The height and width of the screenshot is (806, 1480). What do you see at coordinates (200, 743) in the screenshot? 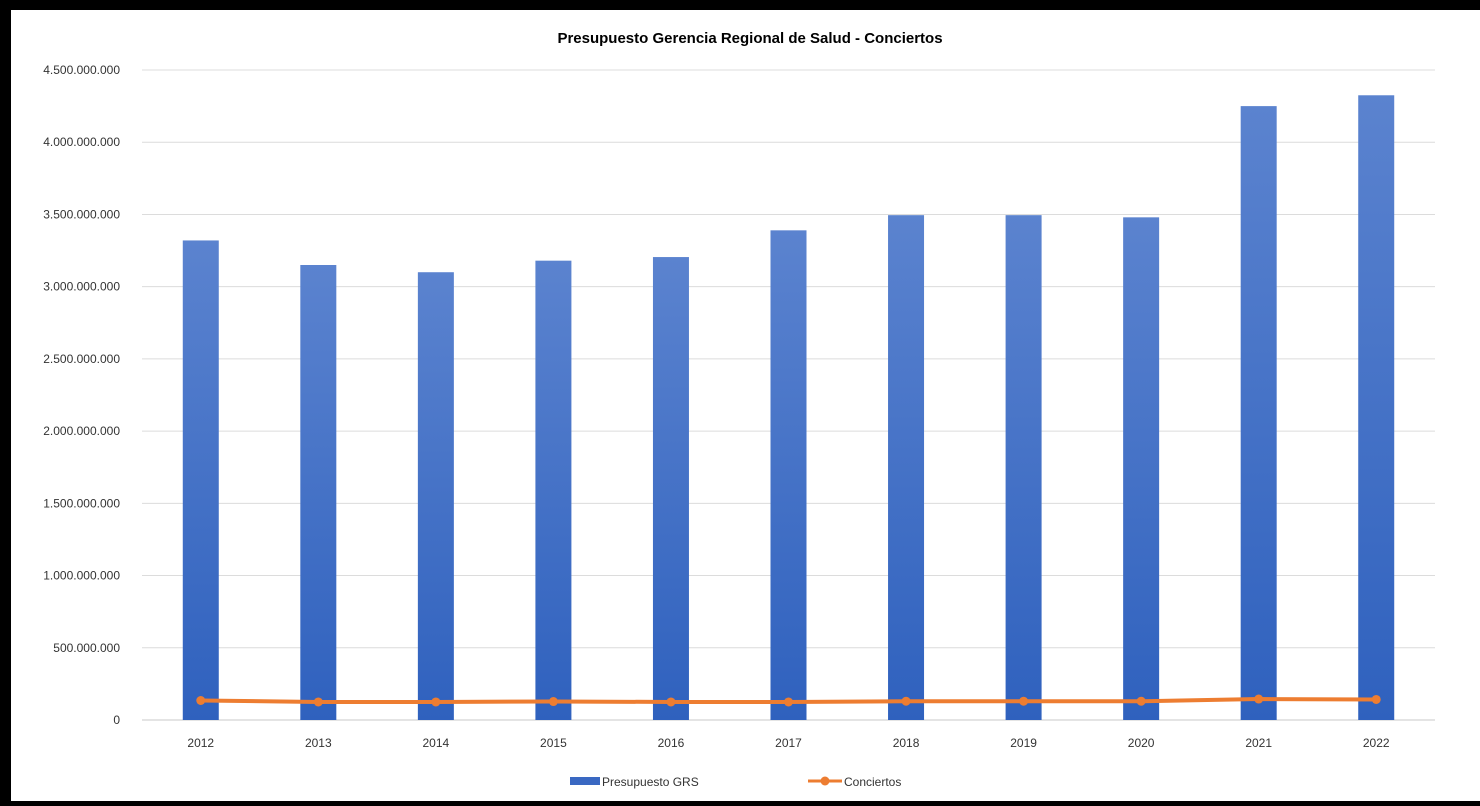
I see `x-tick-label: 2012` at bounding box center [200, 743].